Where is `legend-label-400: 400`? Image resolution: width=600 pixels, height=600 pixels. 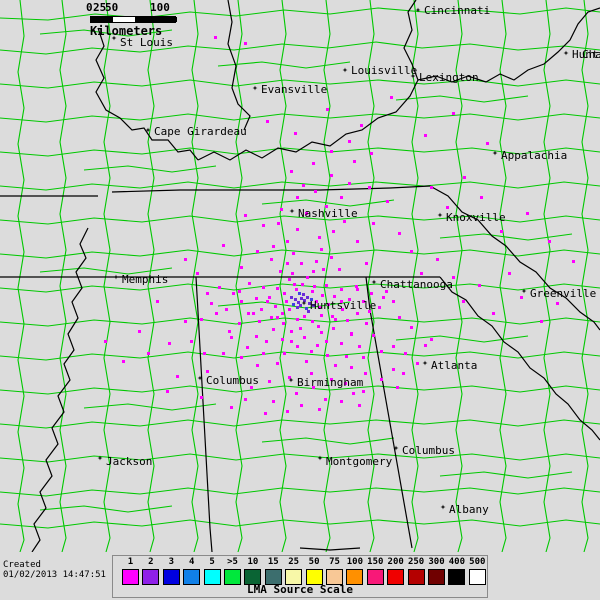
legend-label-400: 400 is located at coordinates (457, 562).